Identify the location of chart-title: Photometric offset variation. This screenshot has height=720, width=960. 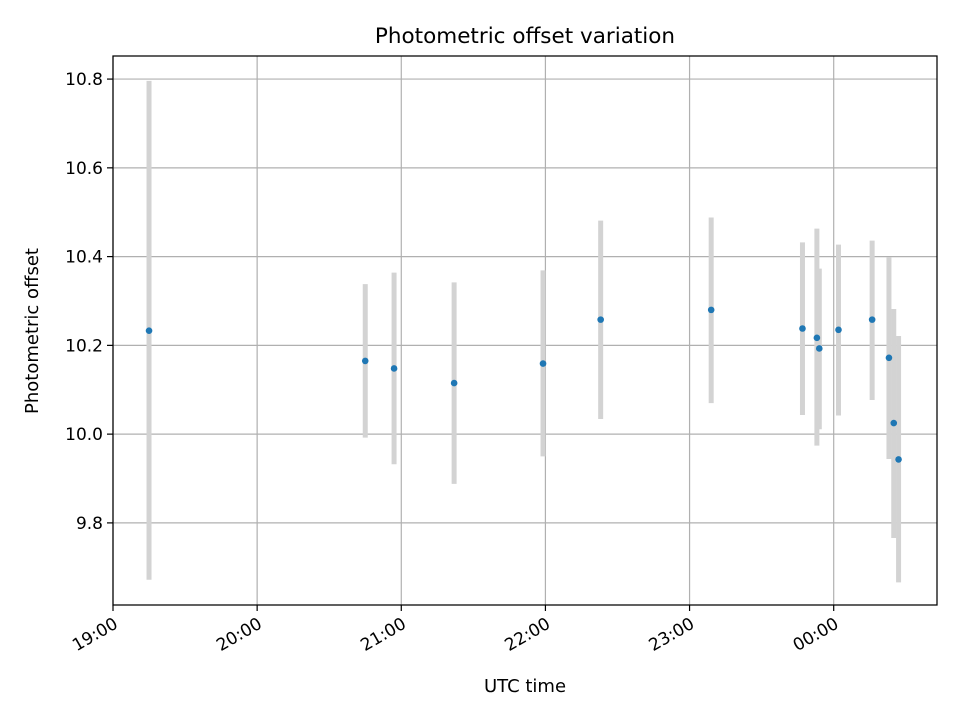
(525, 36).